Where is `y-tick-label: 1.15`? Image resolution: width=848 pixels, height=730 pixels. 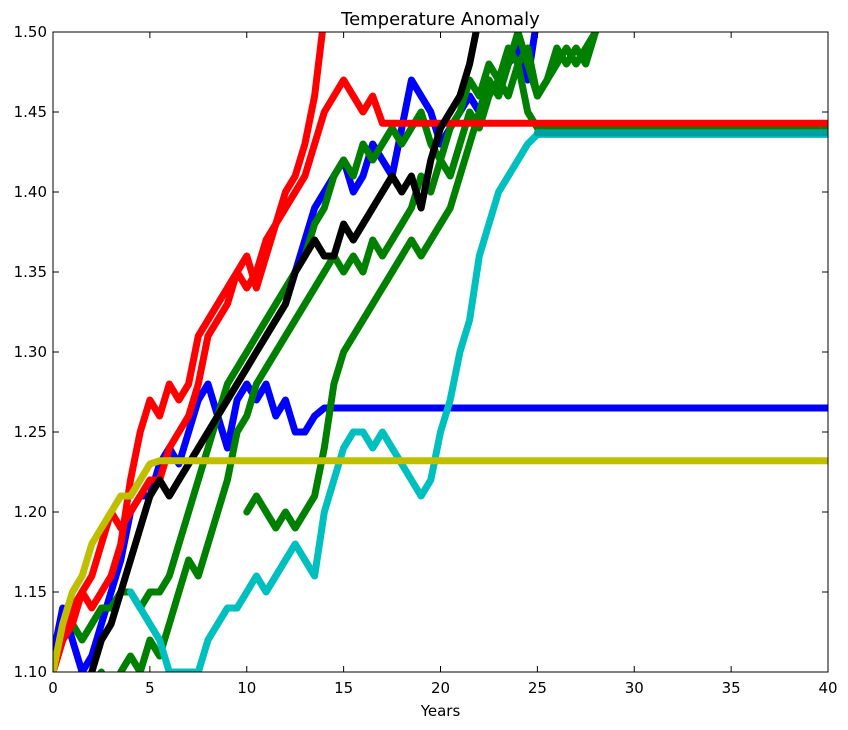 y-tick-label: 1.15 is located at coordinates (30, 592).